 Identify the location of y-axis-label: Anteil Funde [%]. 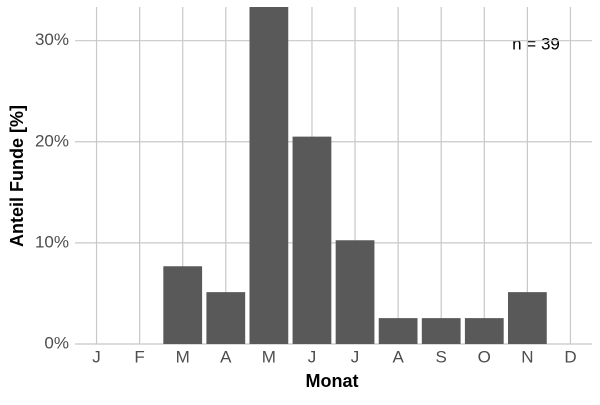
(17, 176).